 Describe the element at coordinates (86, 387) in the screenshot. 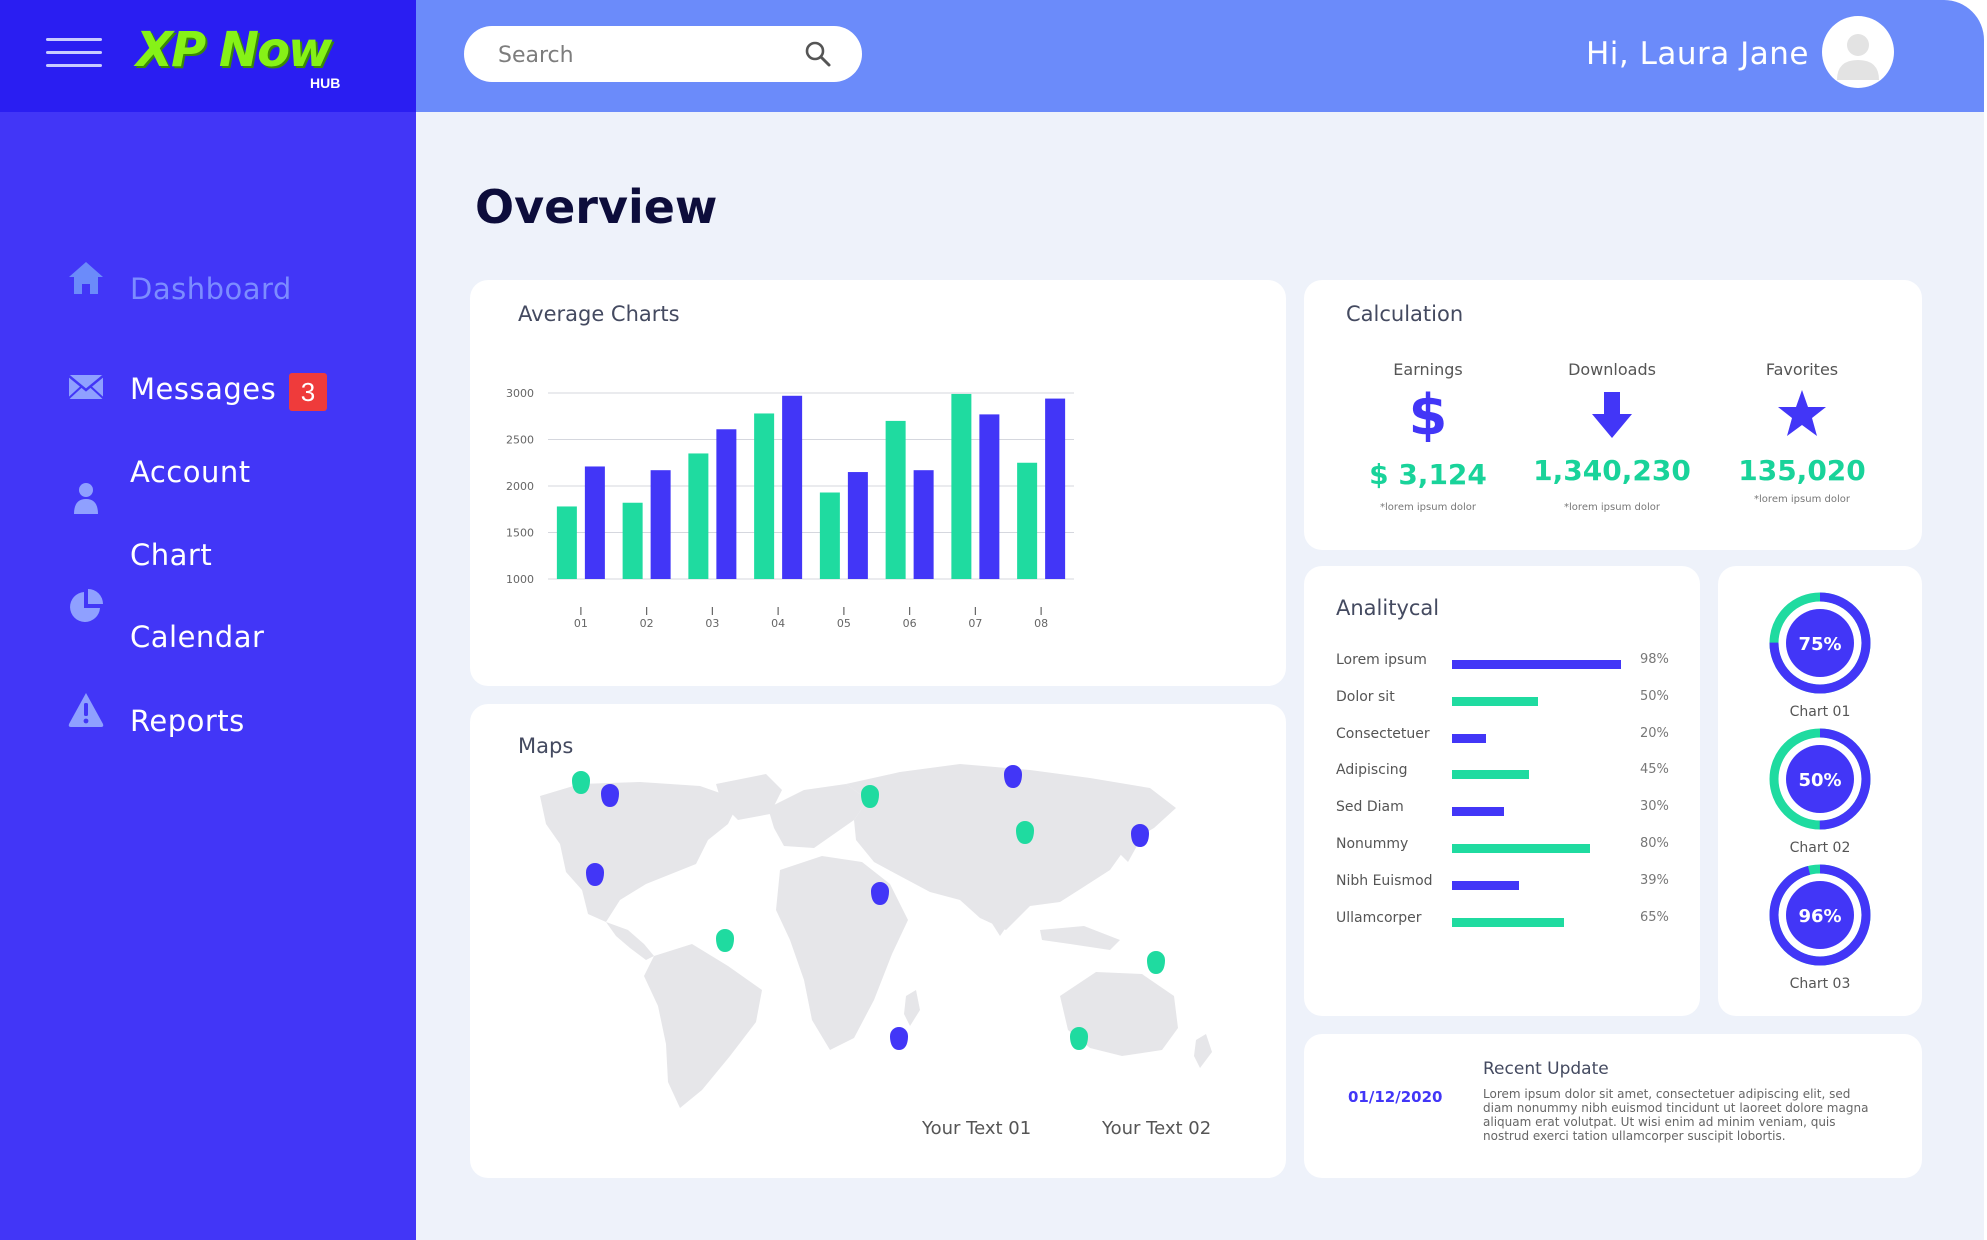

I see `envelope-icon` at that location.